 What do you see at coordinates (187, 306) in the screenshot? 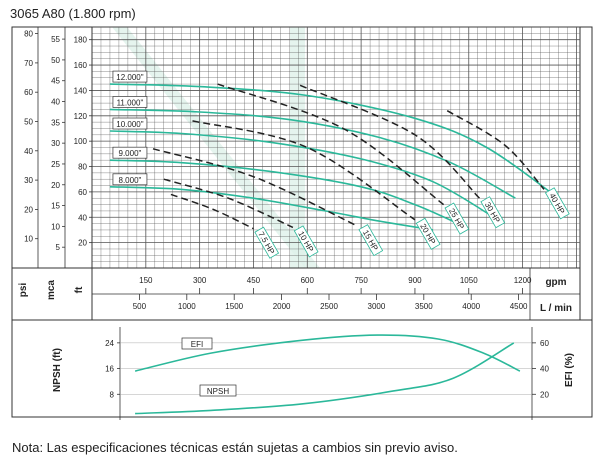
I see `x-tick-label-lmin: 1000` at bounding box center [187, 306].